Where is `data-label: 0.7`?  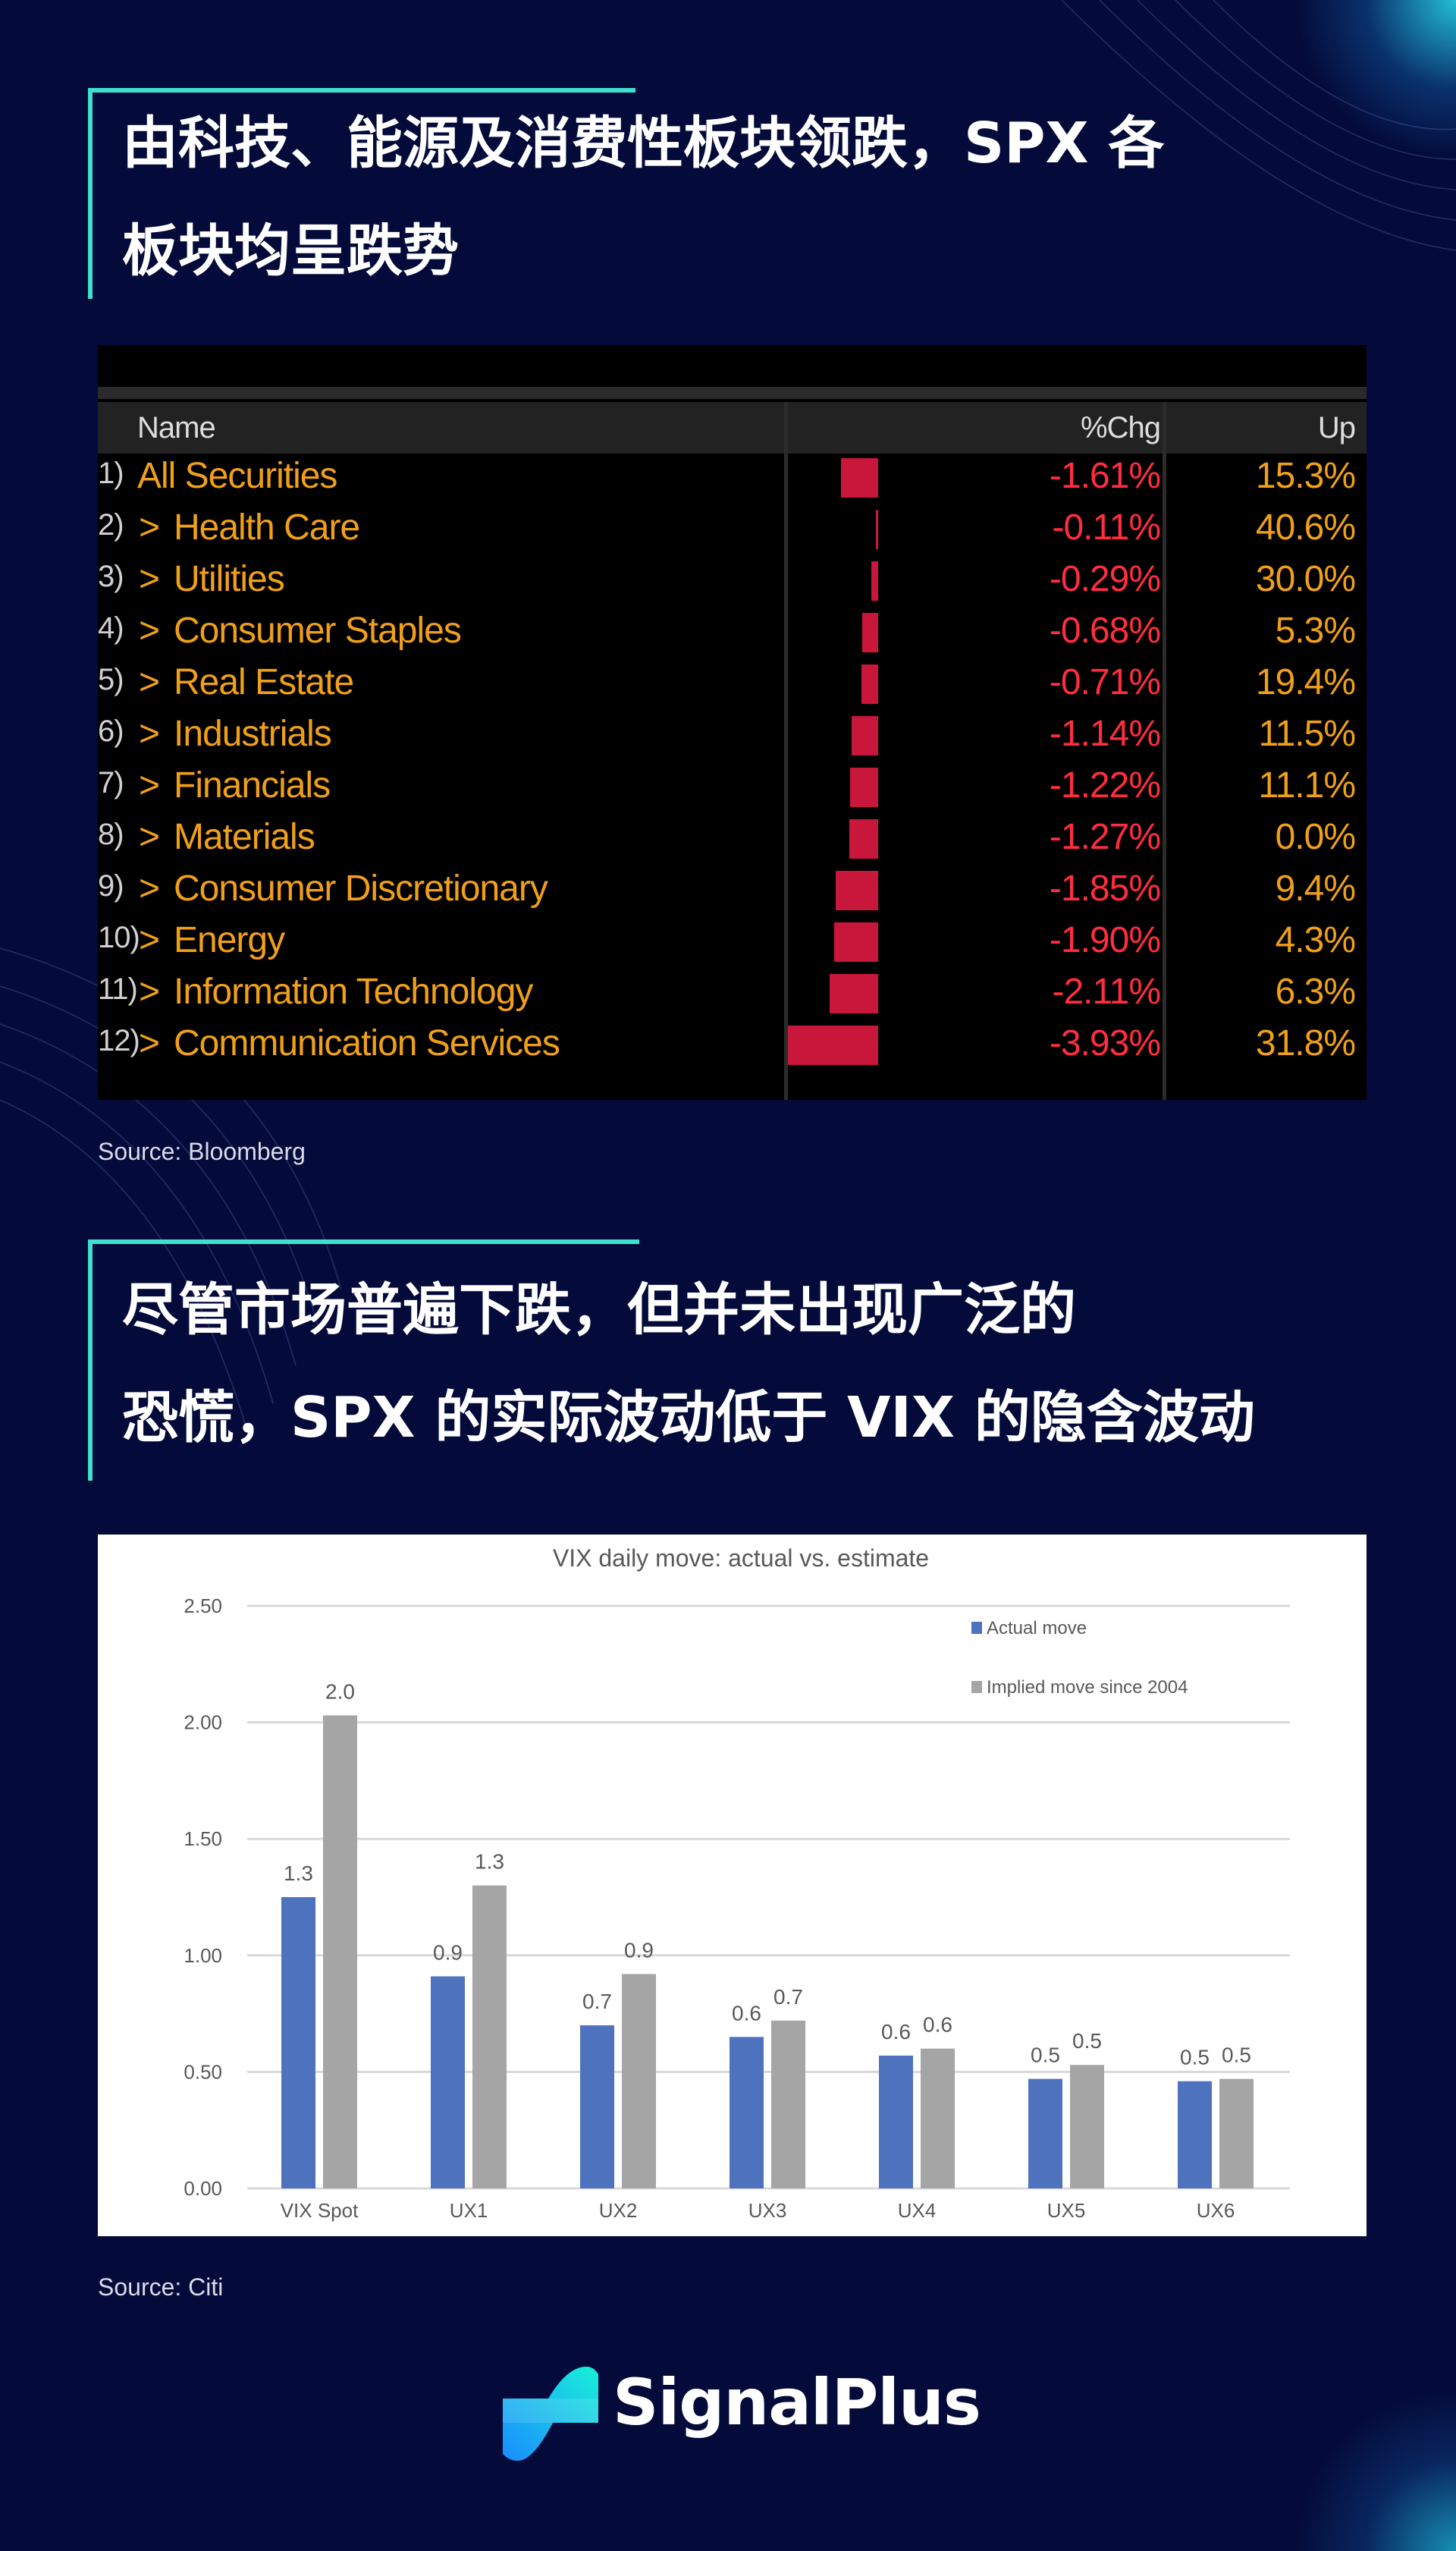
data-label: 0.7 is located at coordinates (788, 1997).